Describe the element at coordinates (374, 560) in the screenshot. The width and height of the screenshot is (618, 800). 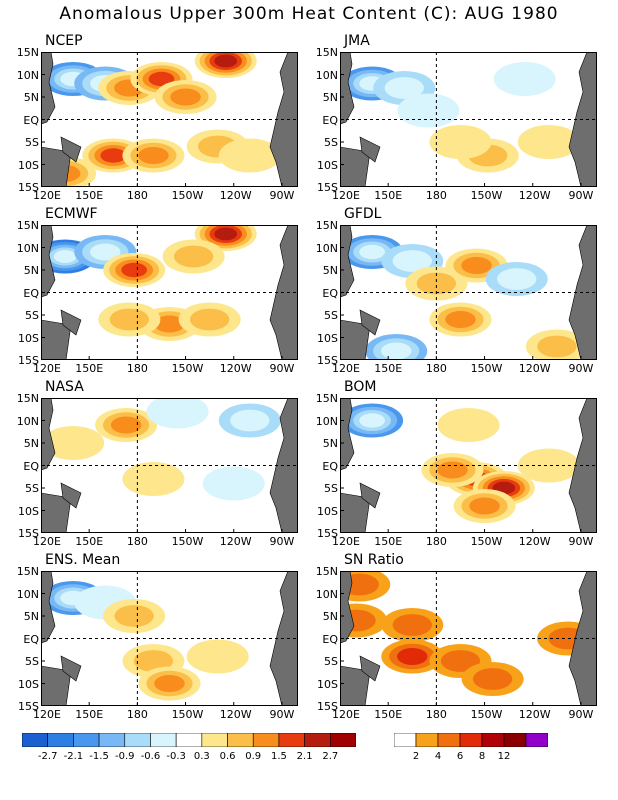
I see `panel-title: SN Ratio` at that location.